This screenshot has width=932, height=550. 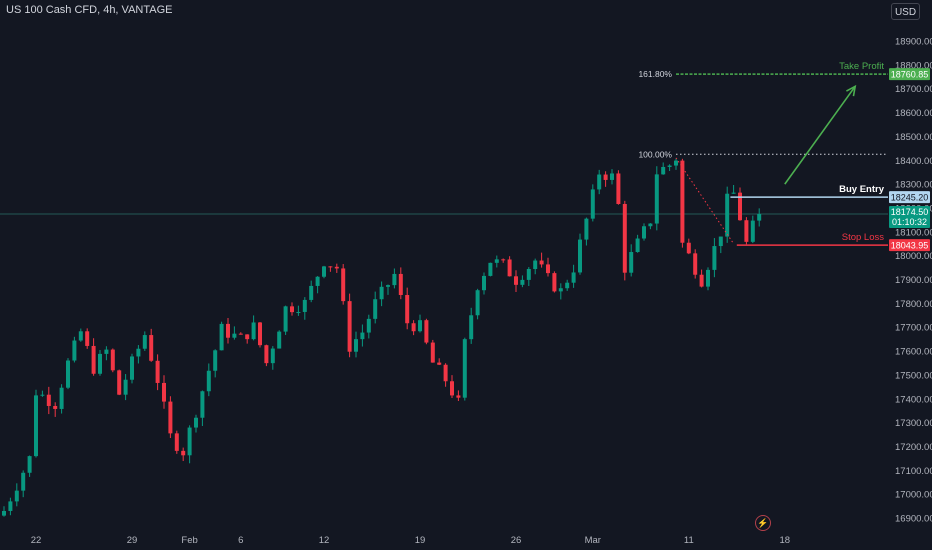 What do you see at coordinates (655, 154) in the screenshot?
I see `fib-100-label: 100.00%` at bounding box center [655, 154].